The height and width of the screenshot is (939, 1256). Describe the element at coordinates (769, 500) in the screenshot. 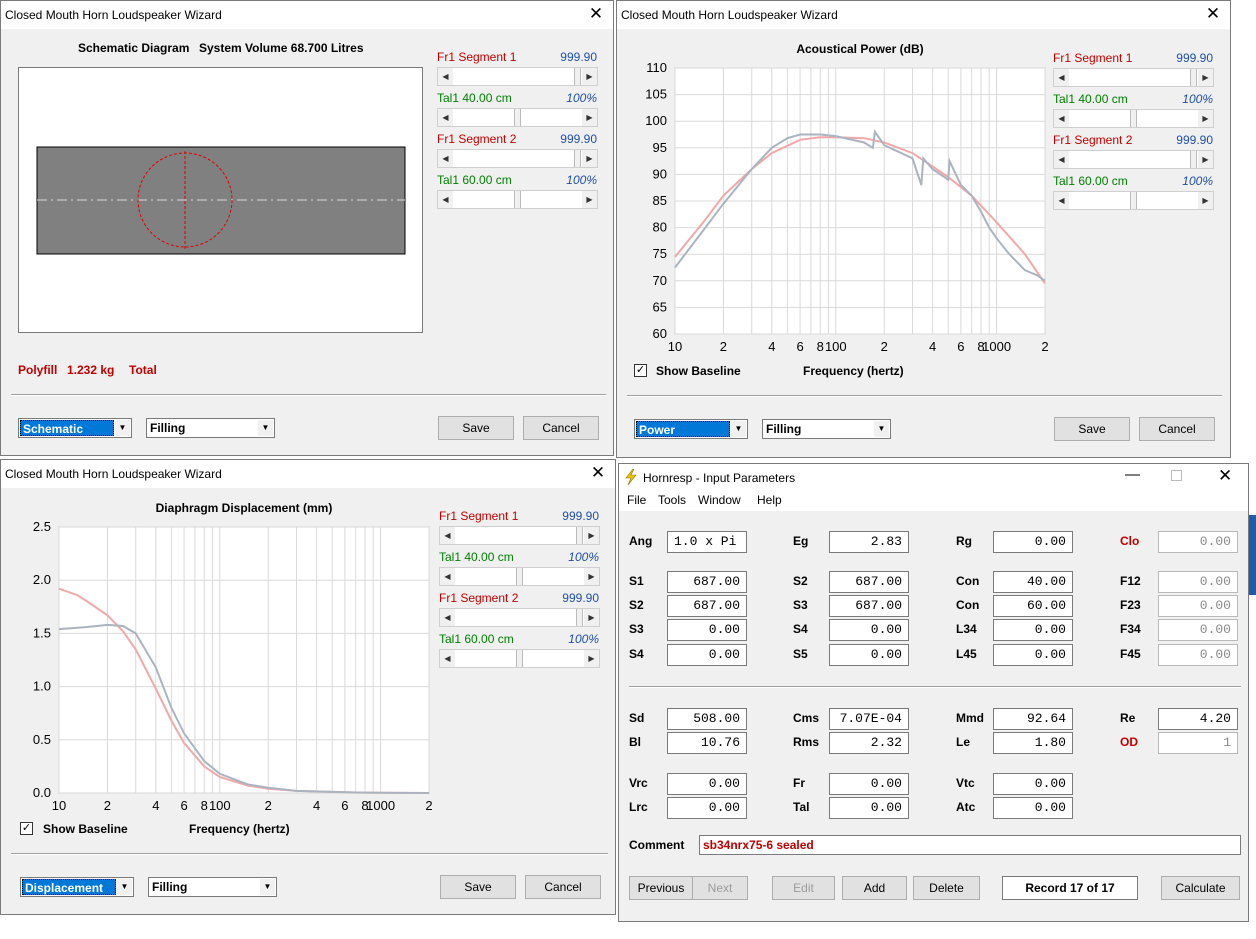

I see `menu-help: Help` at that location.